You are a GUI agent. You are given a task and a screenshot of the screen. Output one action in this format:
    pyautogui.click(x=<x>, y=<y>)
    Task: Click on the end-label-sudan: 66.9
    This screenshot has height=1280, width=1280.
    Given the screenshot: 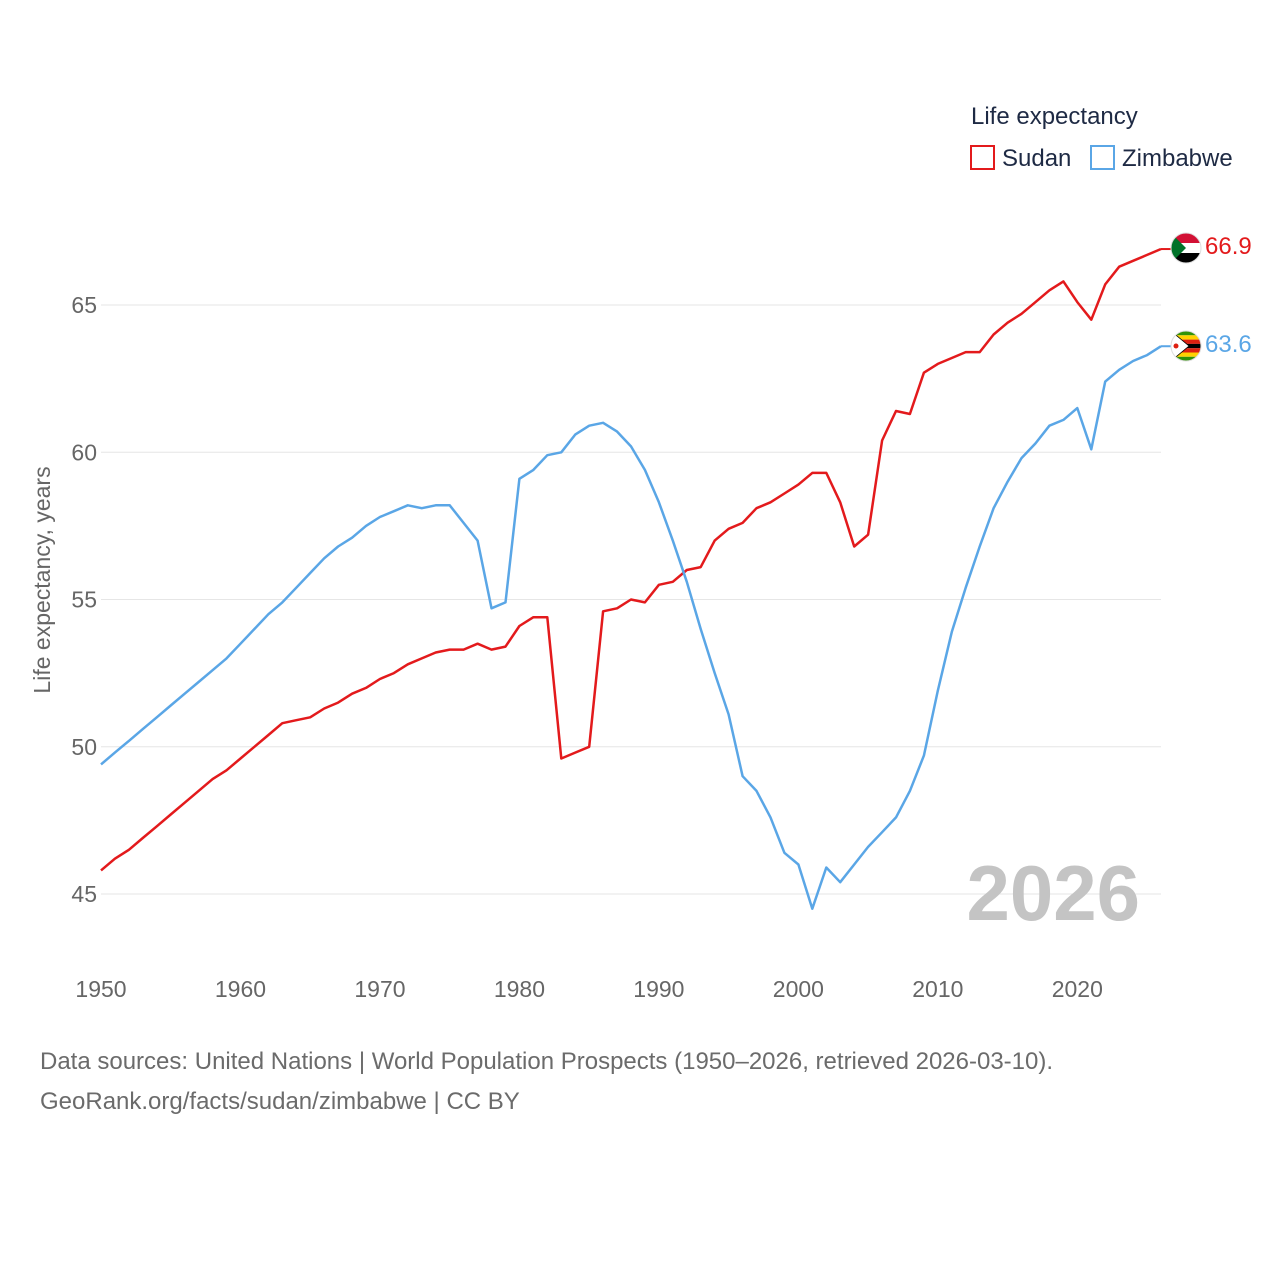 What is the action you would take?
    pyautogui.click(x=1228, y=246)
    